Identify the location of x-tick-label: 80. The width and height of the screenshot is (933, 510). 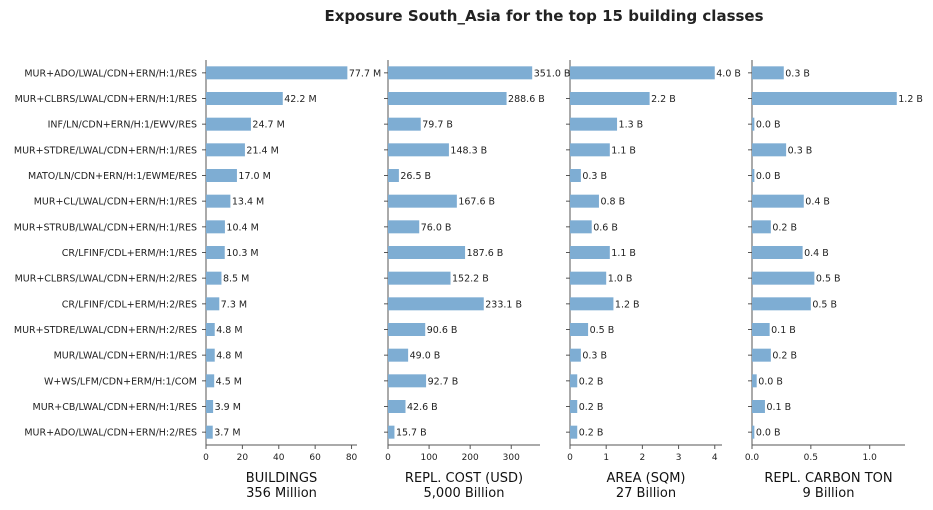
(352, 458).